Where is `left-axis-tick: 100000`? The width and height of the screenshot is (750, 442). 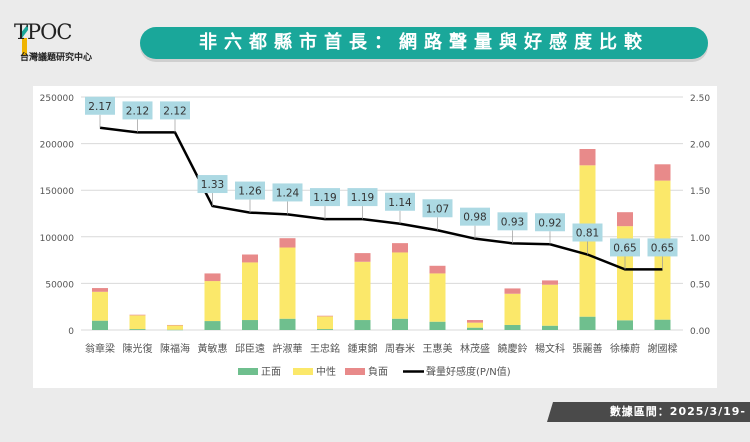 left-axis-tick: 100000 is located at coordinates (57, 239).